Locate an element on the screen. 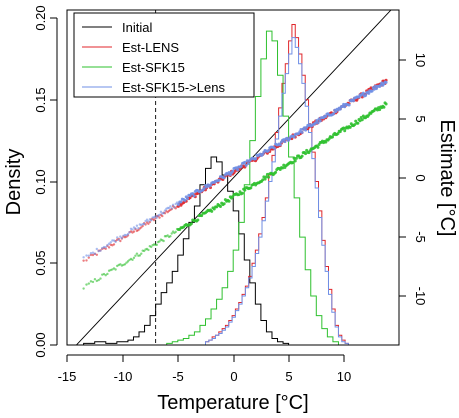 Image resolution: width=459 pixels, height=418 pixels. legend-entry: Est-LENS is located at coordinates (130, 47).